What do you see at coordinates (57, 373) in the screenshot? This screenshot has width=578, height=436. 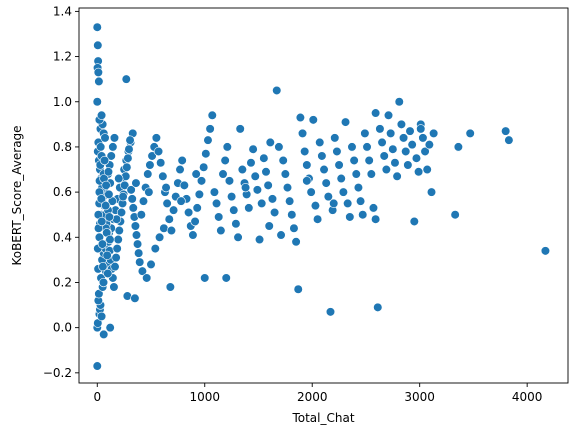 I see `y-tick-label: −0.2` at bounding box center [57, 373].